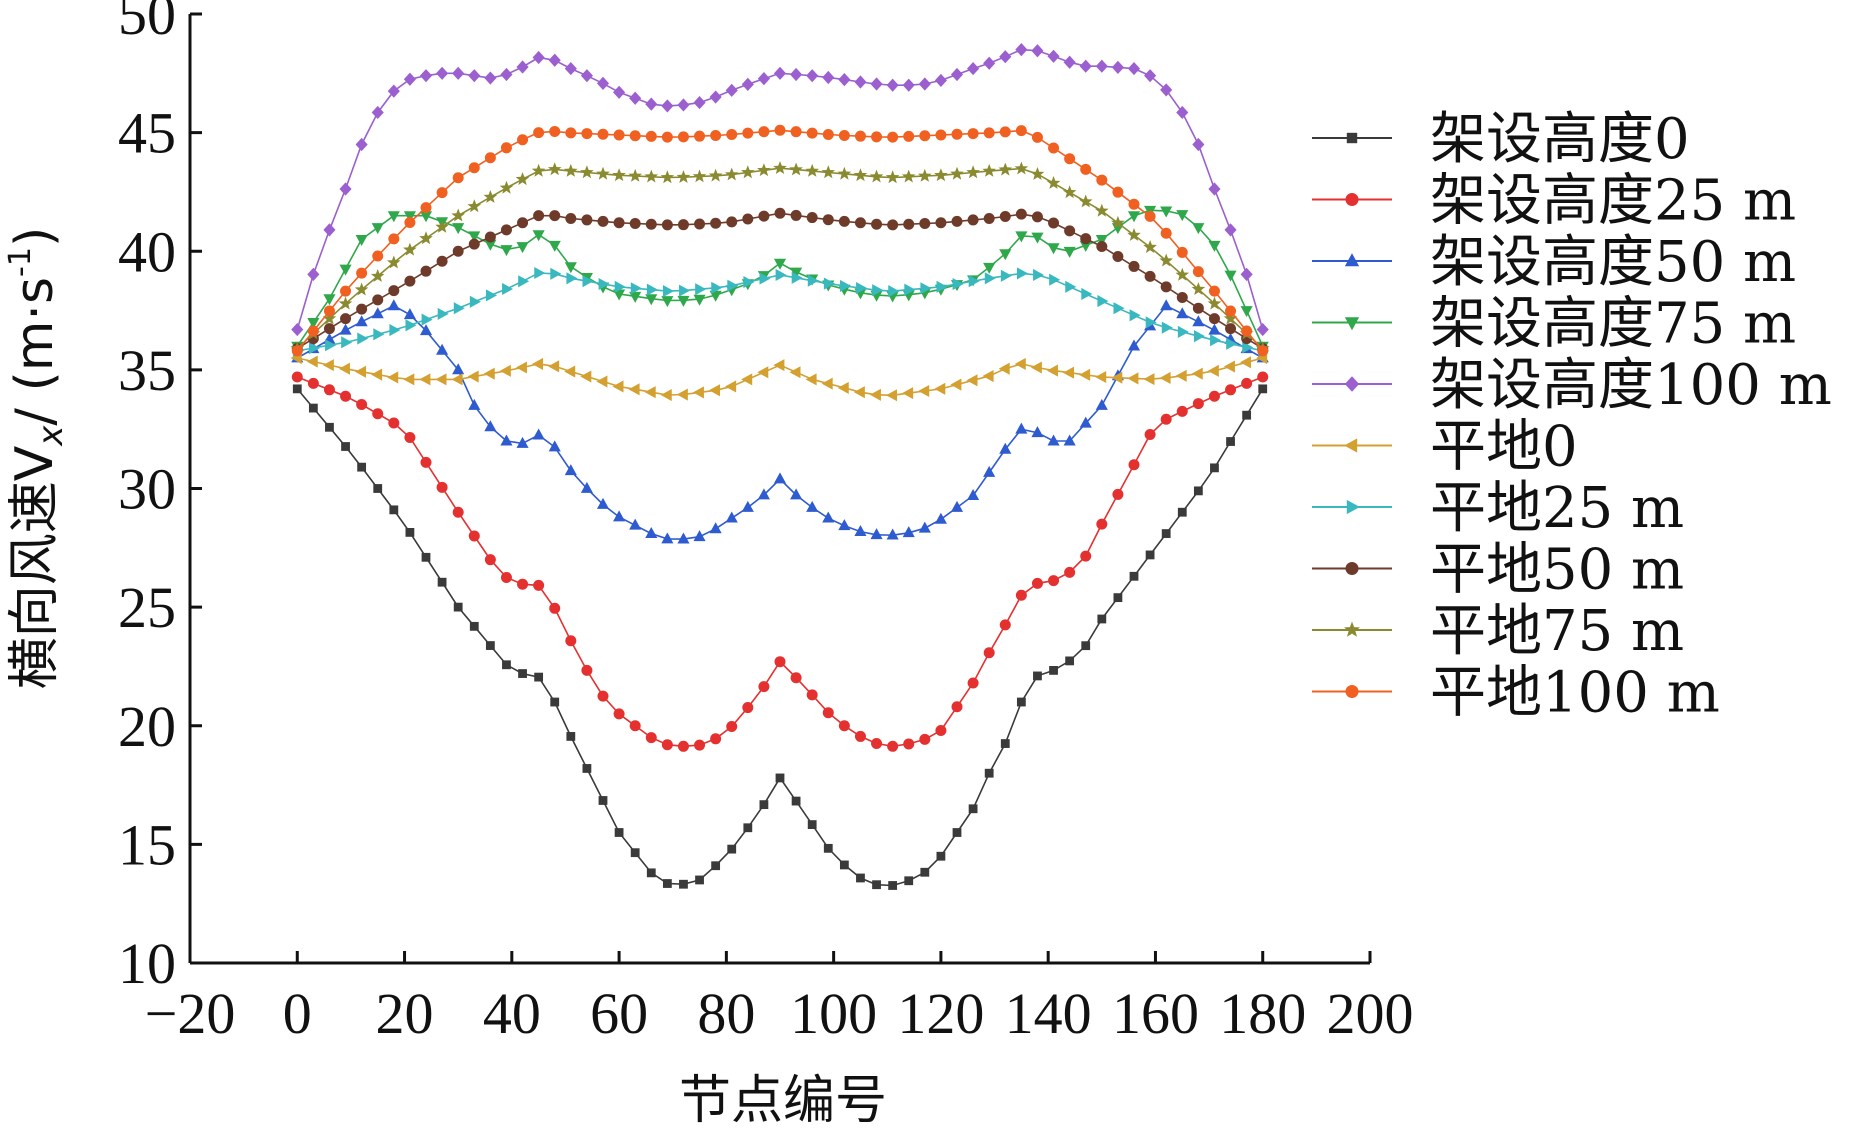 The image size is (1864, 1134). Describe the element at coordinates (1262, 1013) in the screenshot. I see `x-tick-label: 180` at that location.